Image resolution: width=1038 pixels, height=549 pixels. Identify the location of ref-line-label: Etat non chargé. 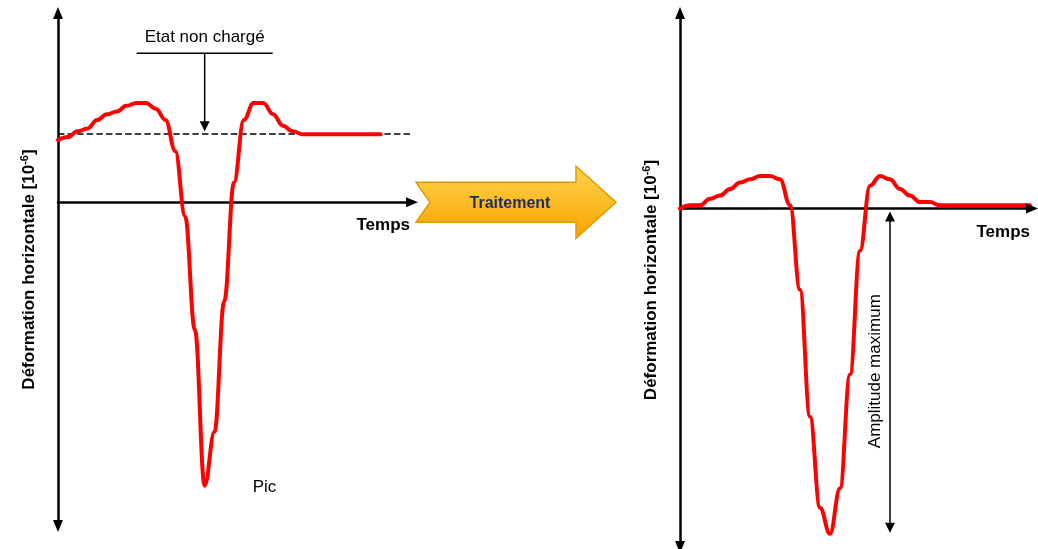
(204, 37).